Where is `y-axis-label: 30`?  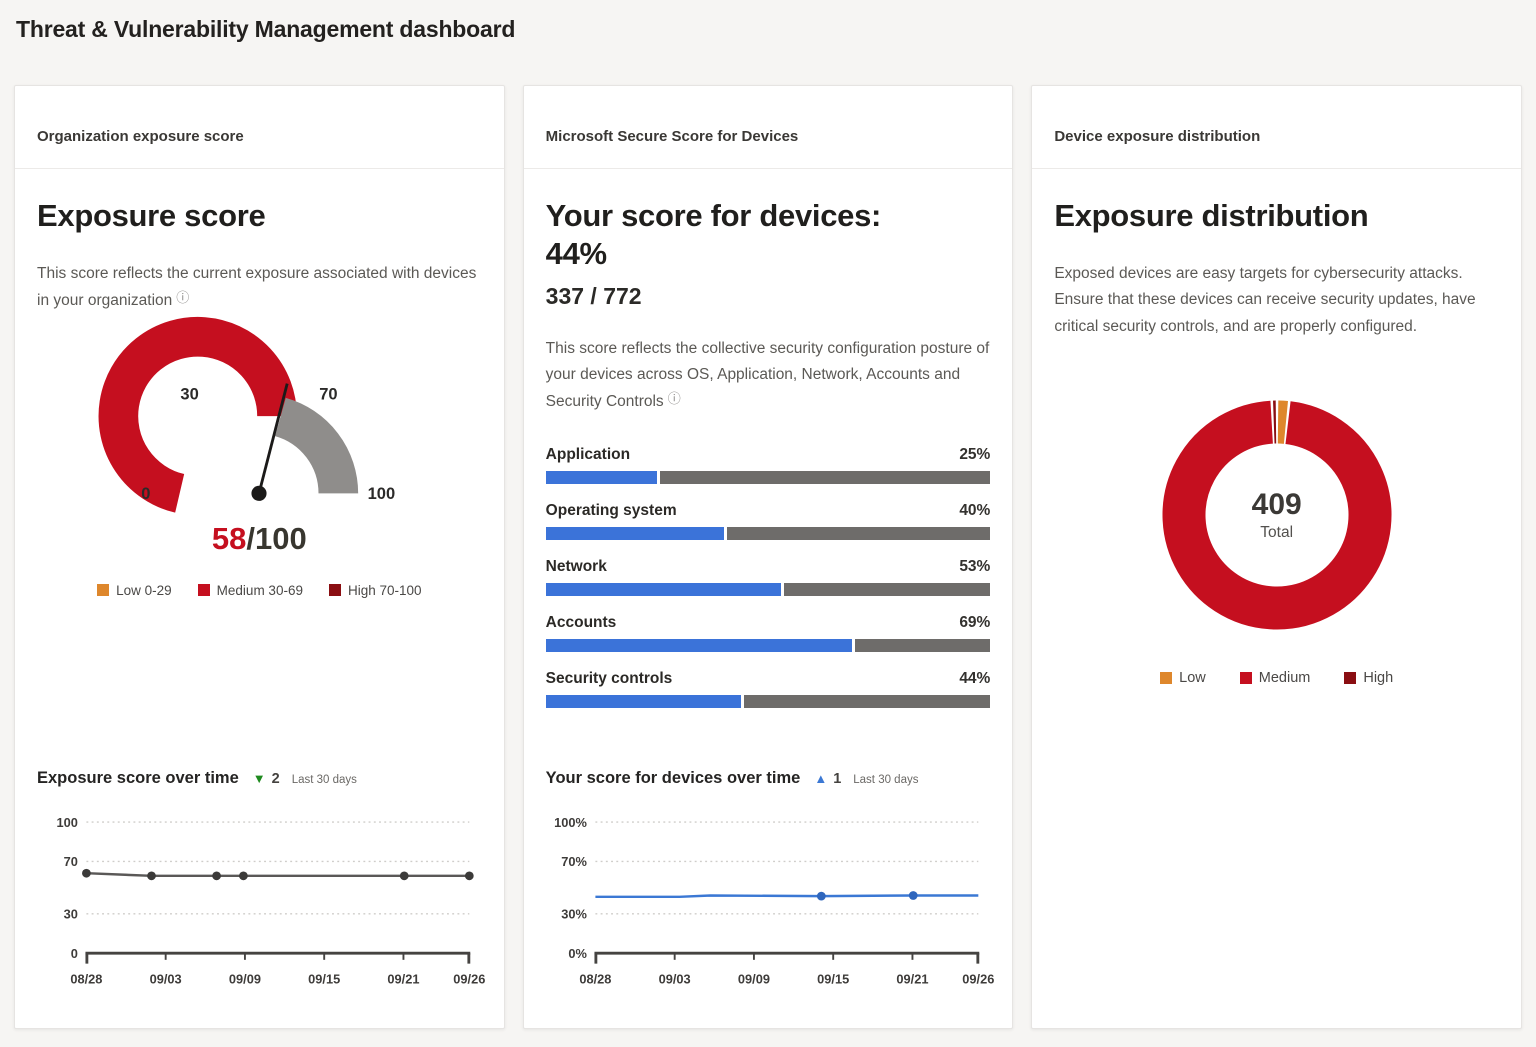 y-axis-label: 30 is located at coordinates (71, 914).